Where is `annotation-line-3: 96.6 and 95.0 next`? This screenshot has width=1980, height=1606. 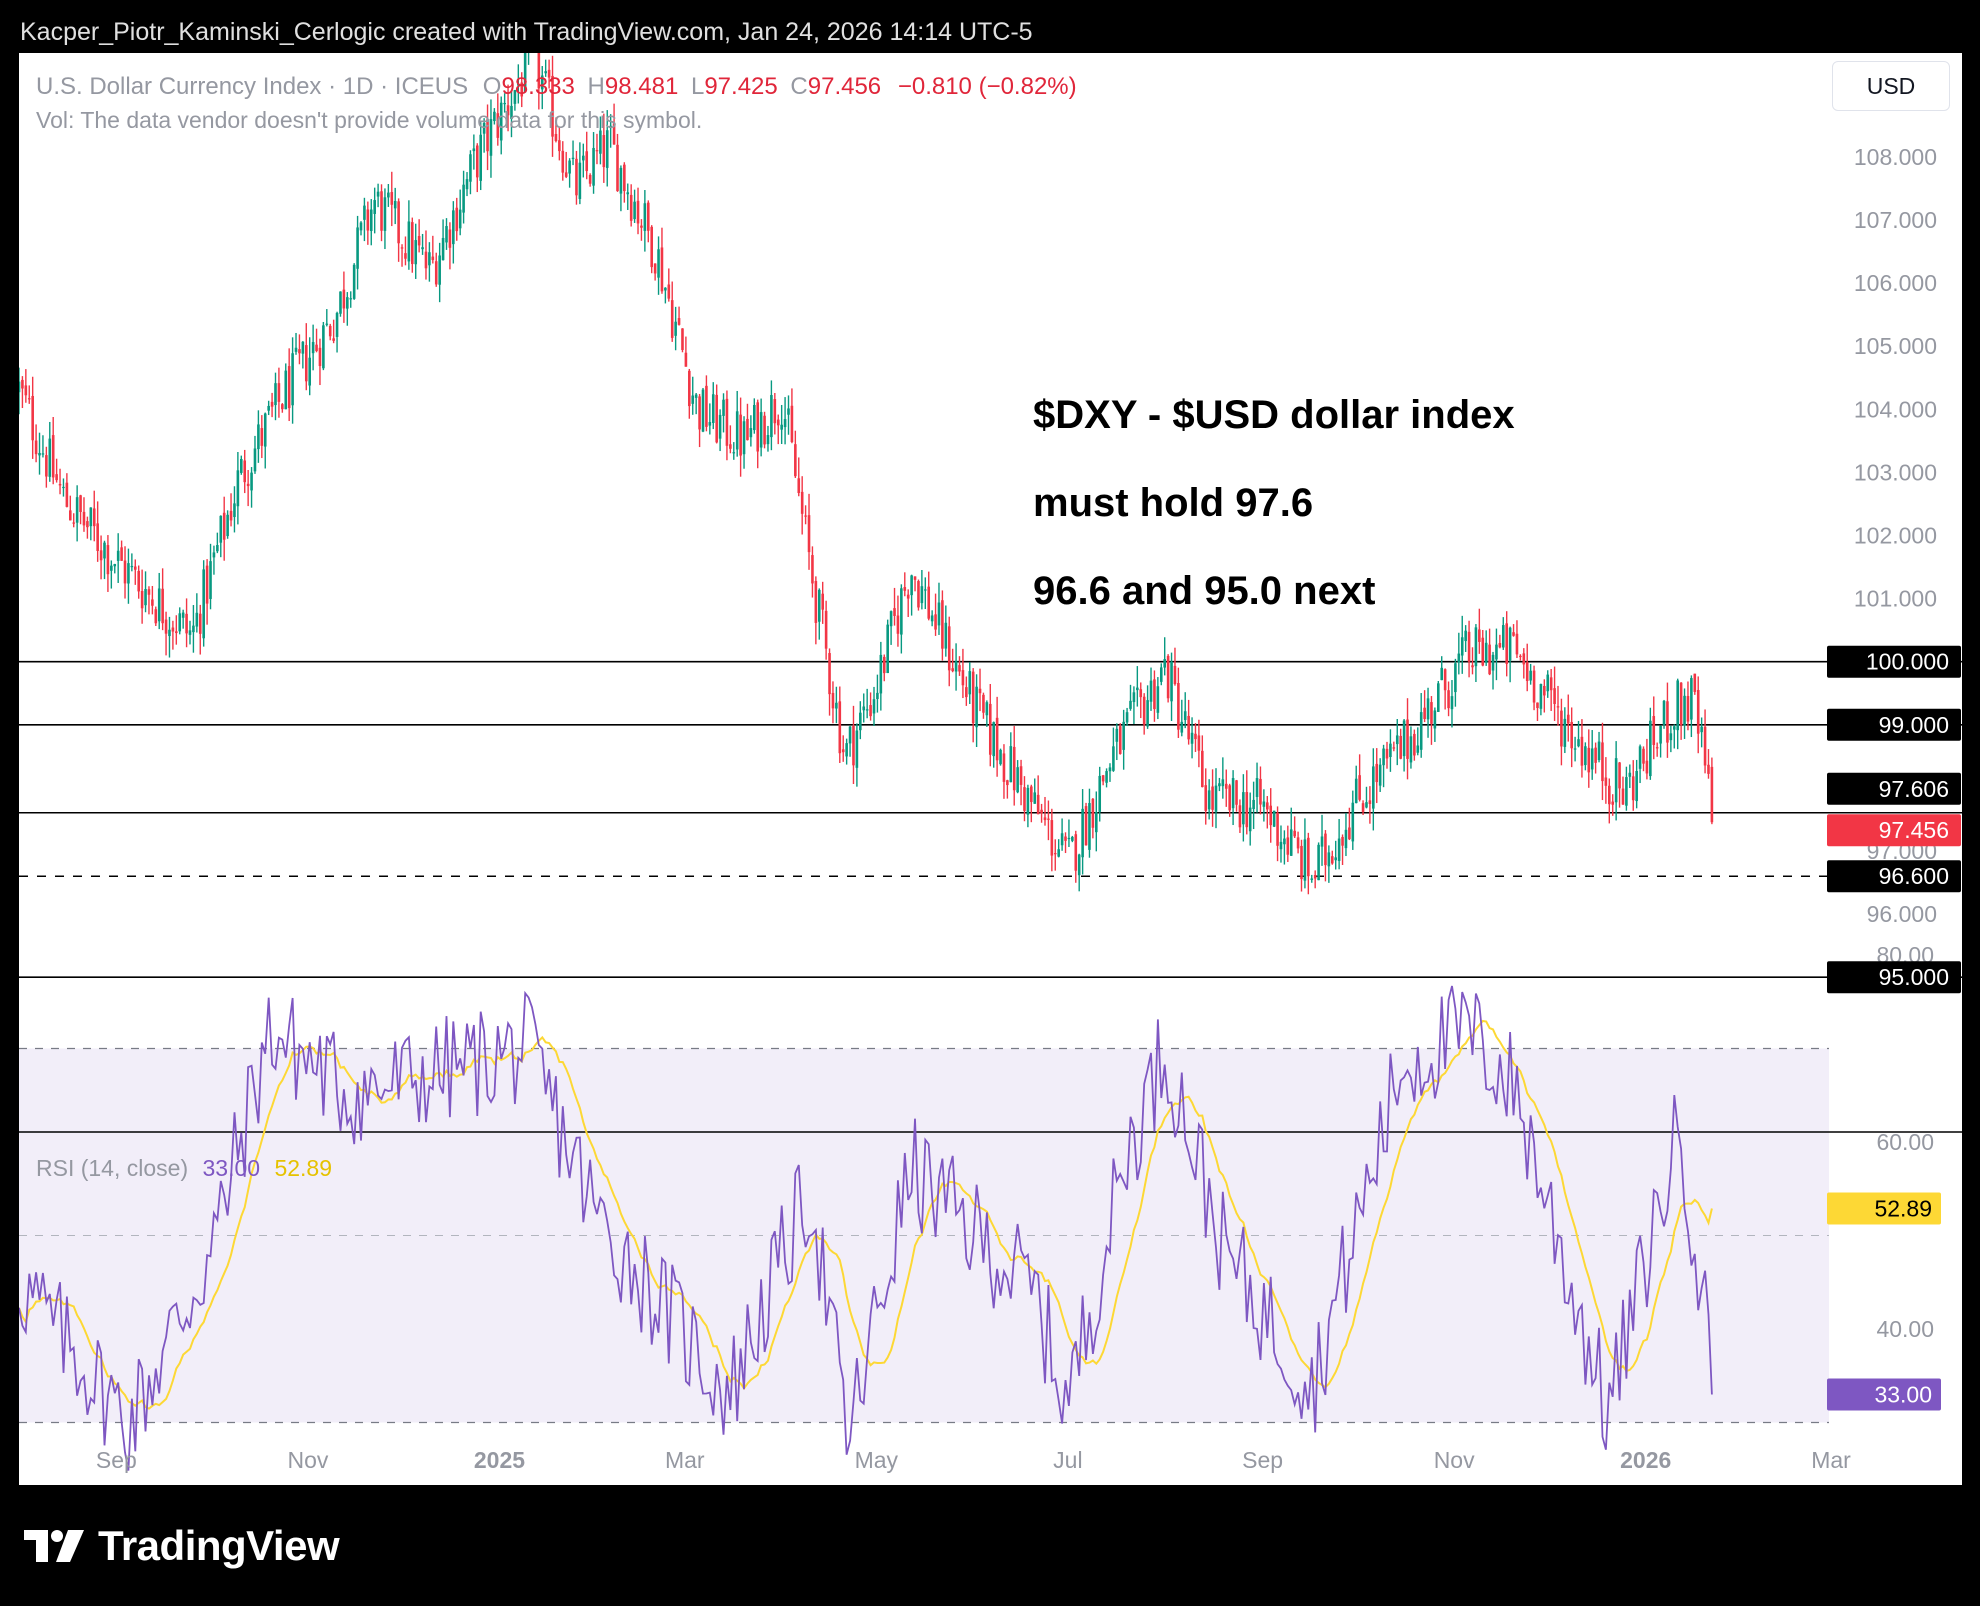
annotation-line-3: 96.6 and 95.0 next is located at coordinates (1204, 591).